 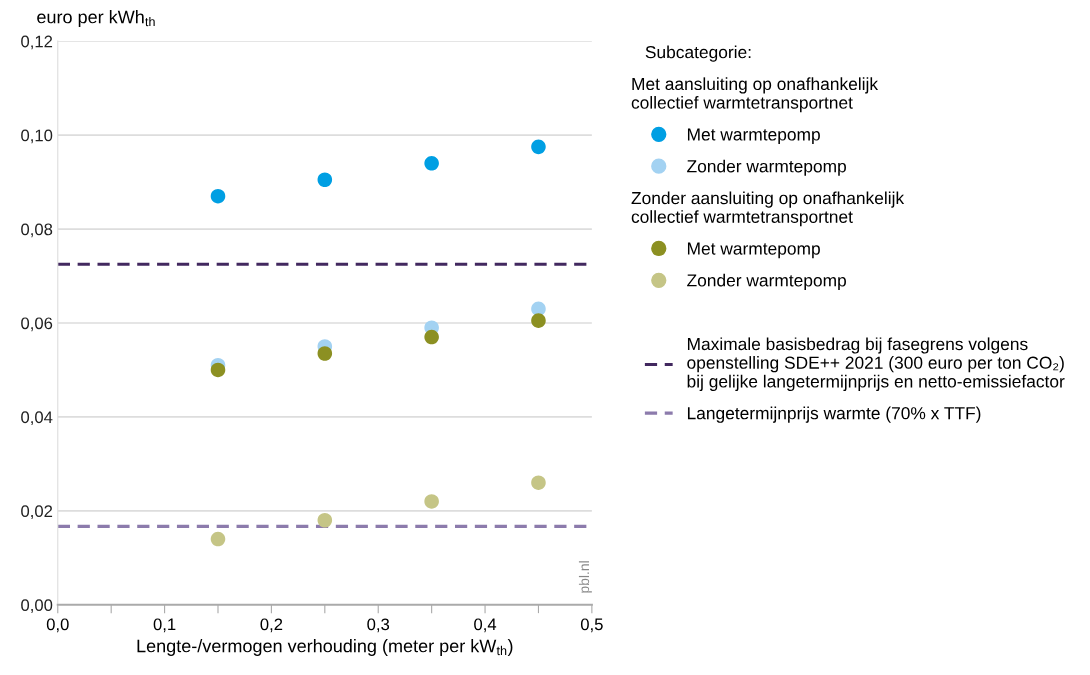 I want to click on x-tick-label: 0,4, so click(x=485, y=625).